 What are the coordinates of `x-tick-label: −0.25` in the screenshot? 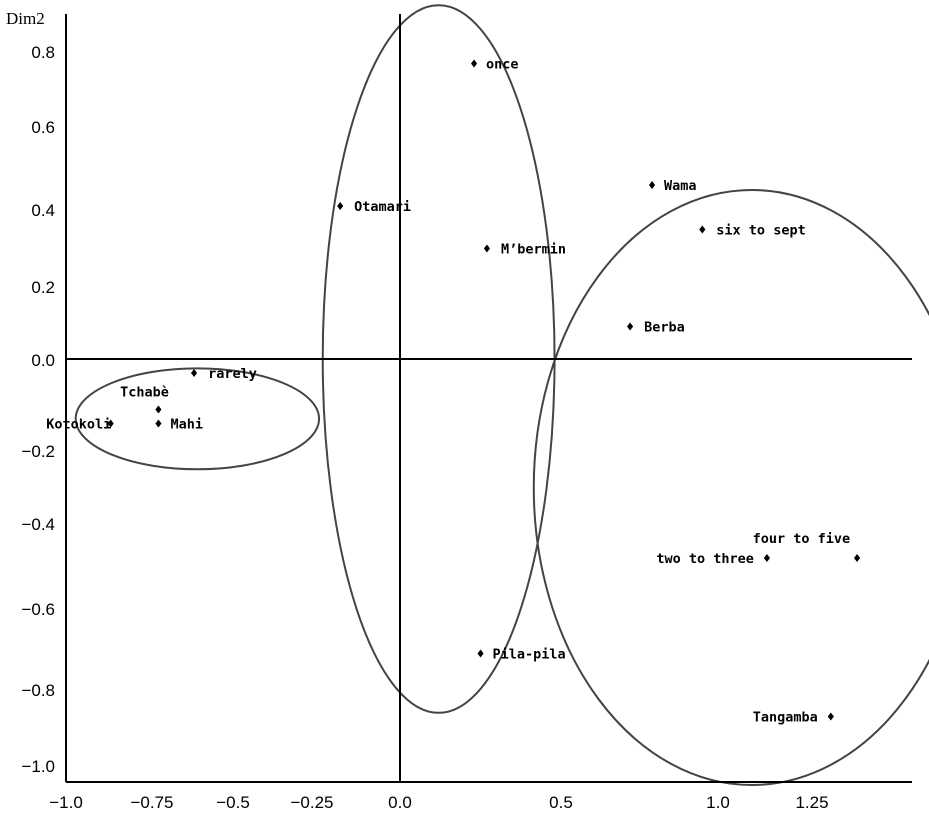 It's located at (311, 802).